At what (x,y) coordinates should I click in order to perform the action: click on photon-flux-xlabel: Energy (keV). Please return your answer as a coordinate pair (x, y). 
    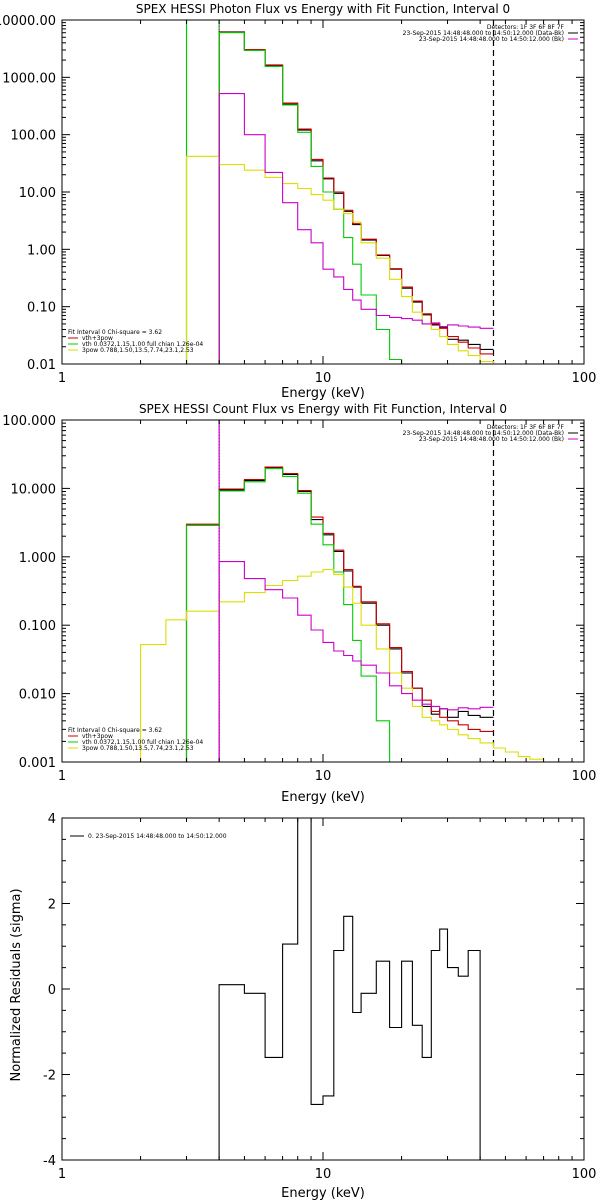
    Looking at the image, I should click on (323, 393).